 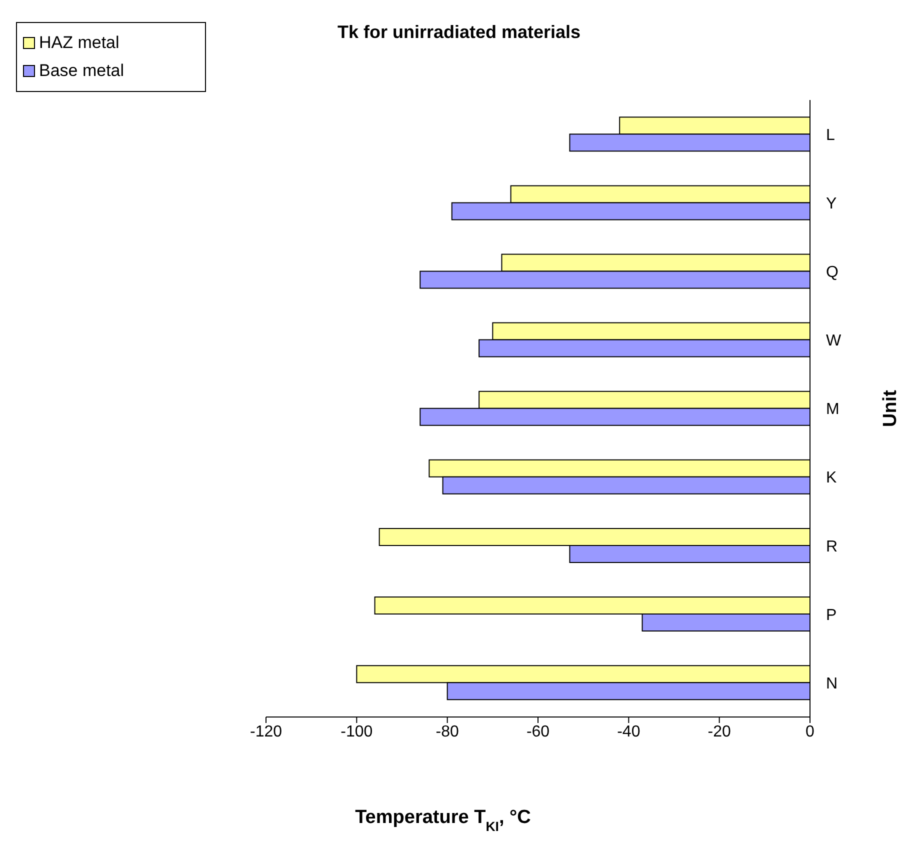 I want to click on x-tick-label: -80, so click(x=447, y=731).